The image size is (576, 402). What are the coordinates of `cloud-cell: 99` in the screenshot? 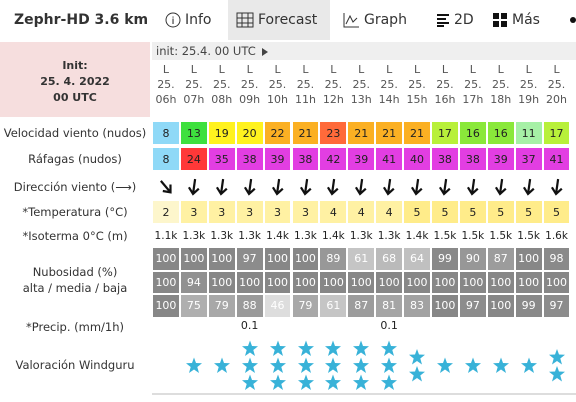 It's located at (528, 306).